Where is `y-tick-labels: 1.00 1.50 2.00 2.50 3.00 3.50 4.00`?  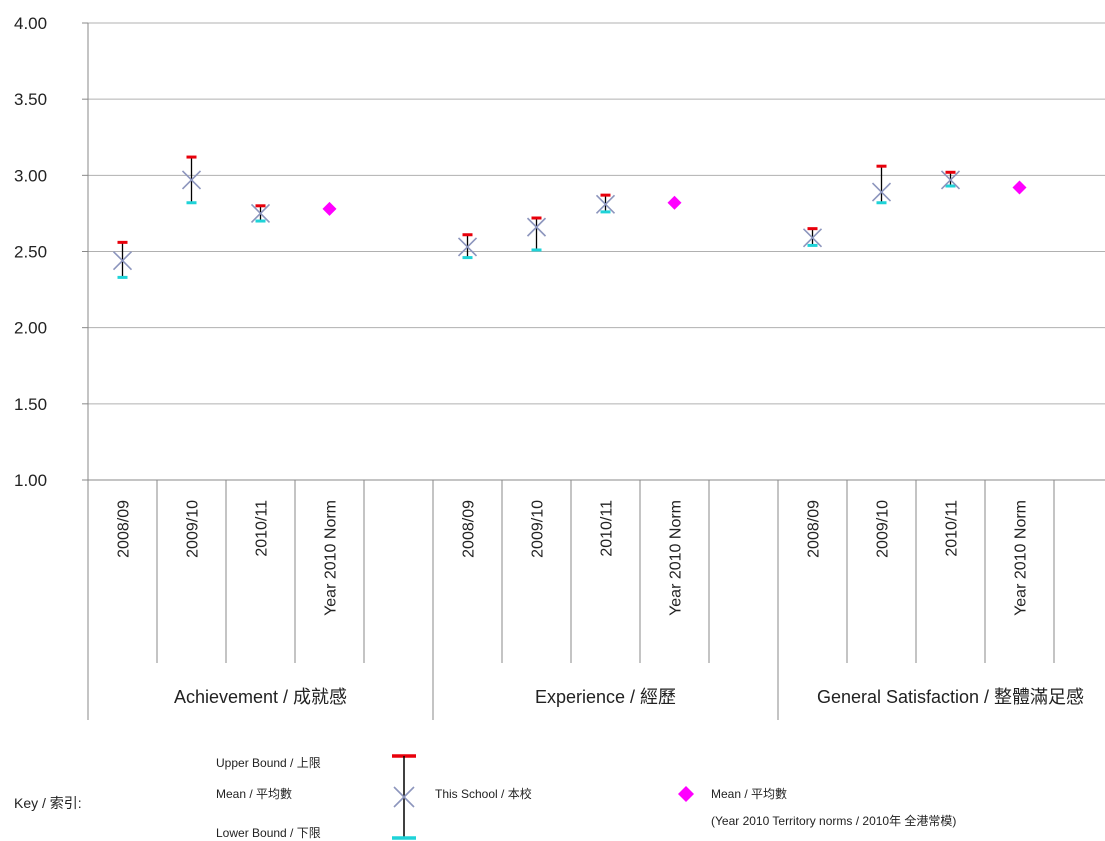
y-tick-labels: 1.00 1.50 2.00 2.50 3.00 3.50 4.00 is located at coordinates (30, 252).